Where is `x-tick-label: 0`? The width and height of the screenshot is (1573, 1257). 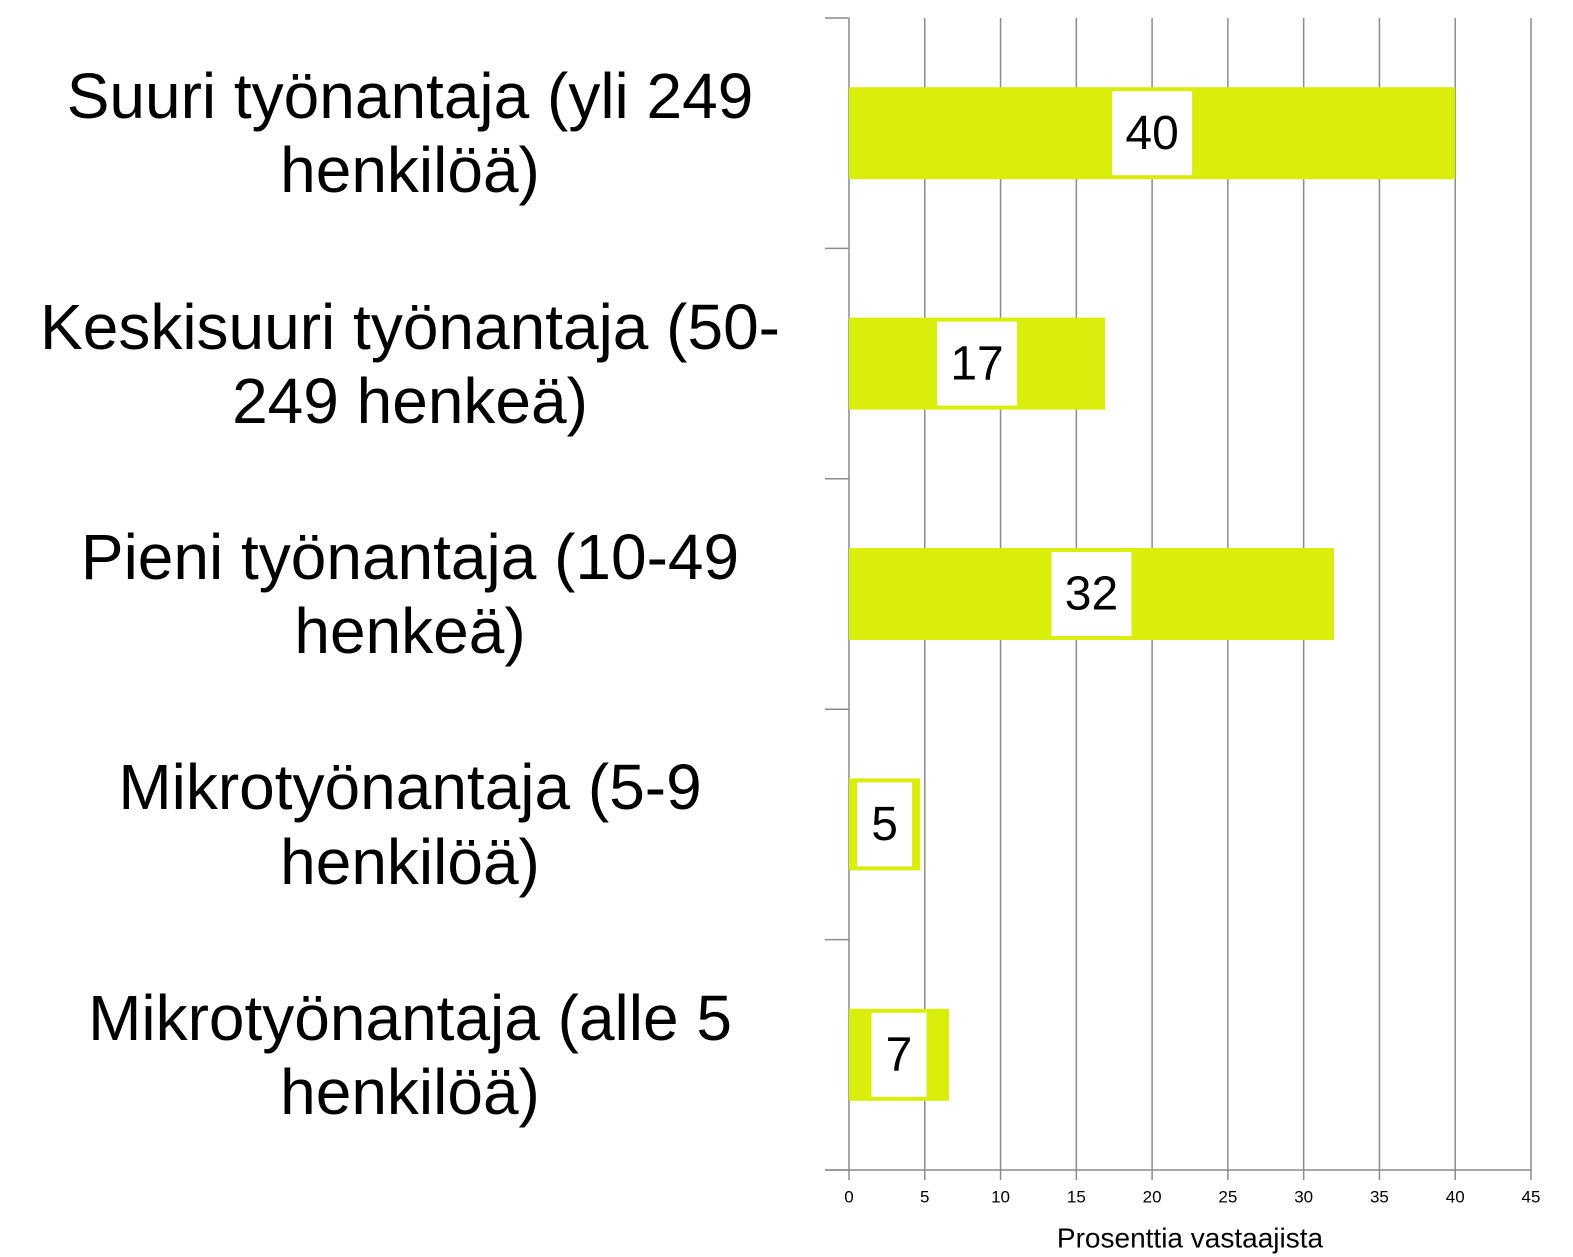
x-tick-label: 0 is located at coordinates (848, 1196).